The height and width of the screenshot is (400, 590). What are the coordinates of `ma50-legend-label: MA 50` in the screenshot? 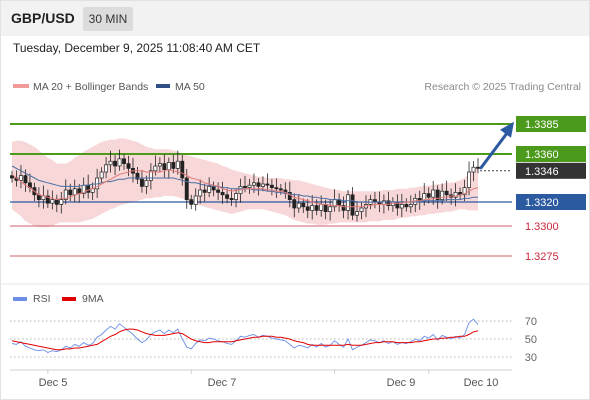 It's located at (190, 87).